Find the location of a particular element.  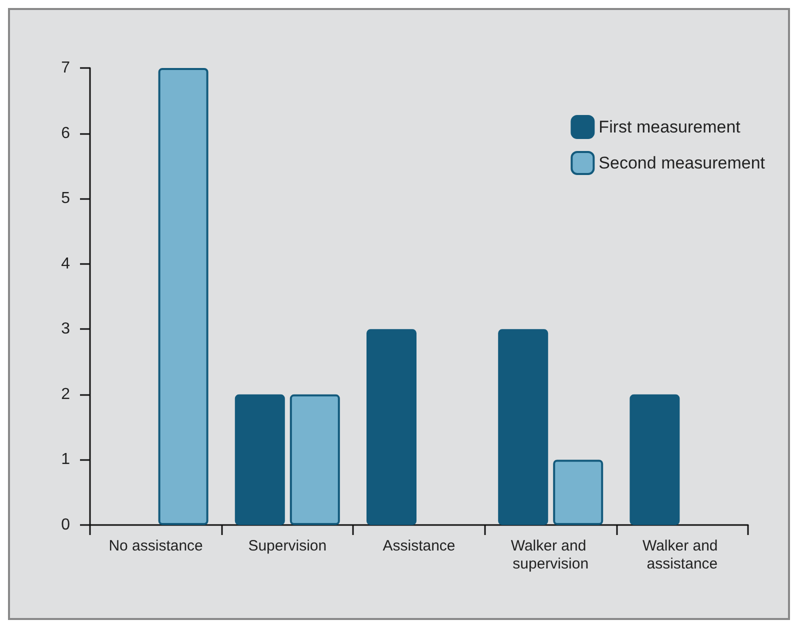

y-tick-label: 1 is located at coordinates (65, 459).